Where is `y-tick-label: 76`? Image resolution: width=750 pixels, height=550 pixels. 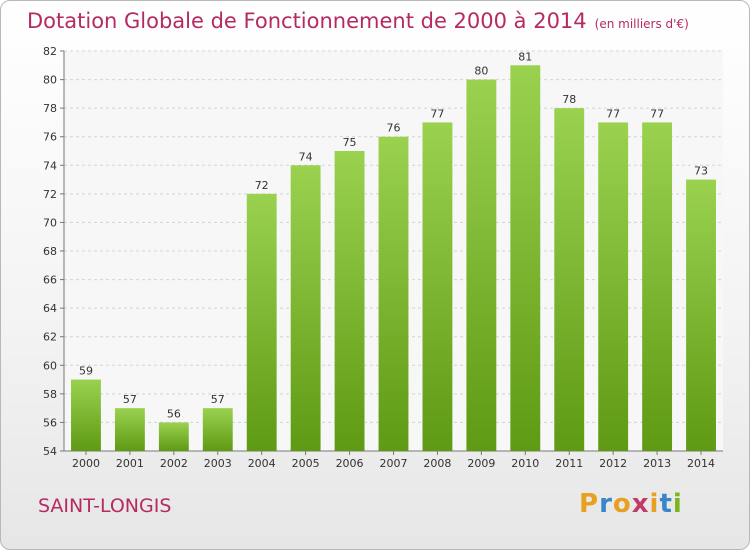
y-tick-label: 76 is located at coordinates (50, 137).